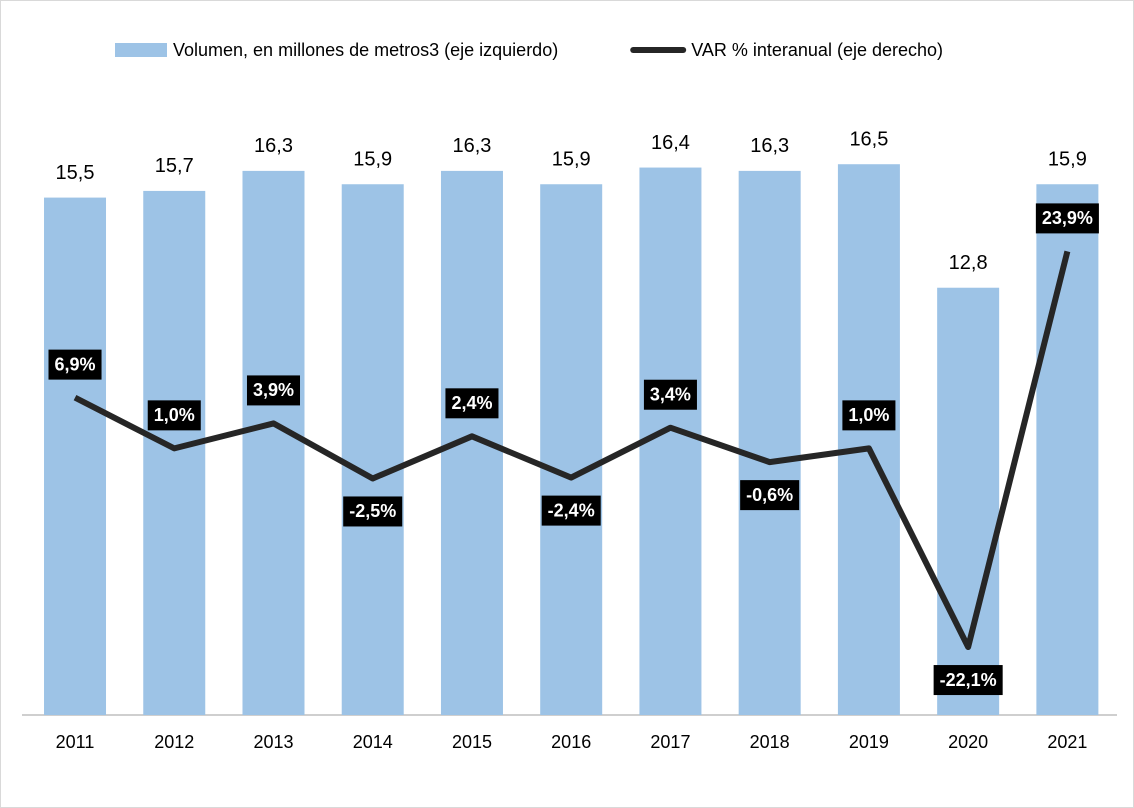 The width and height of the screenshot is (1134, 808). What do you see at coordinates (174, 166) in the screenshot?
I see `bar-label: 15,7` at bounding box center [174, 166].